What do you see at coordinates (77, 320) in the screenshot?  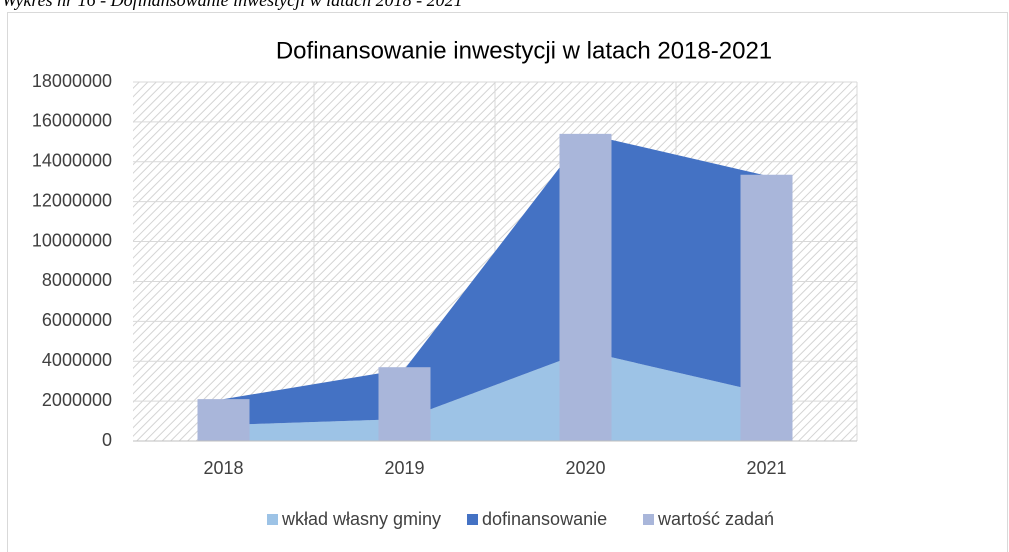 I see `y-tick-label: 6000000` at bounding box center [77, 320].